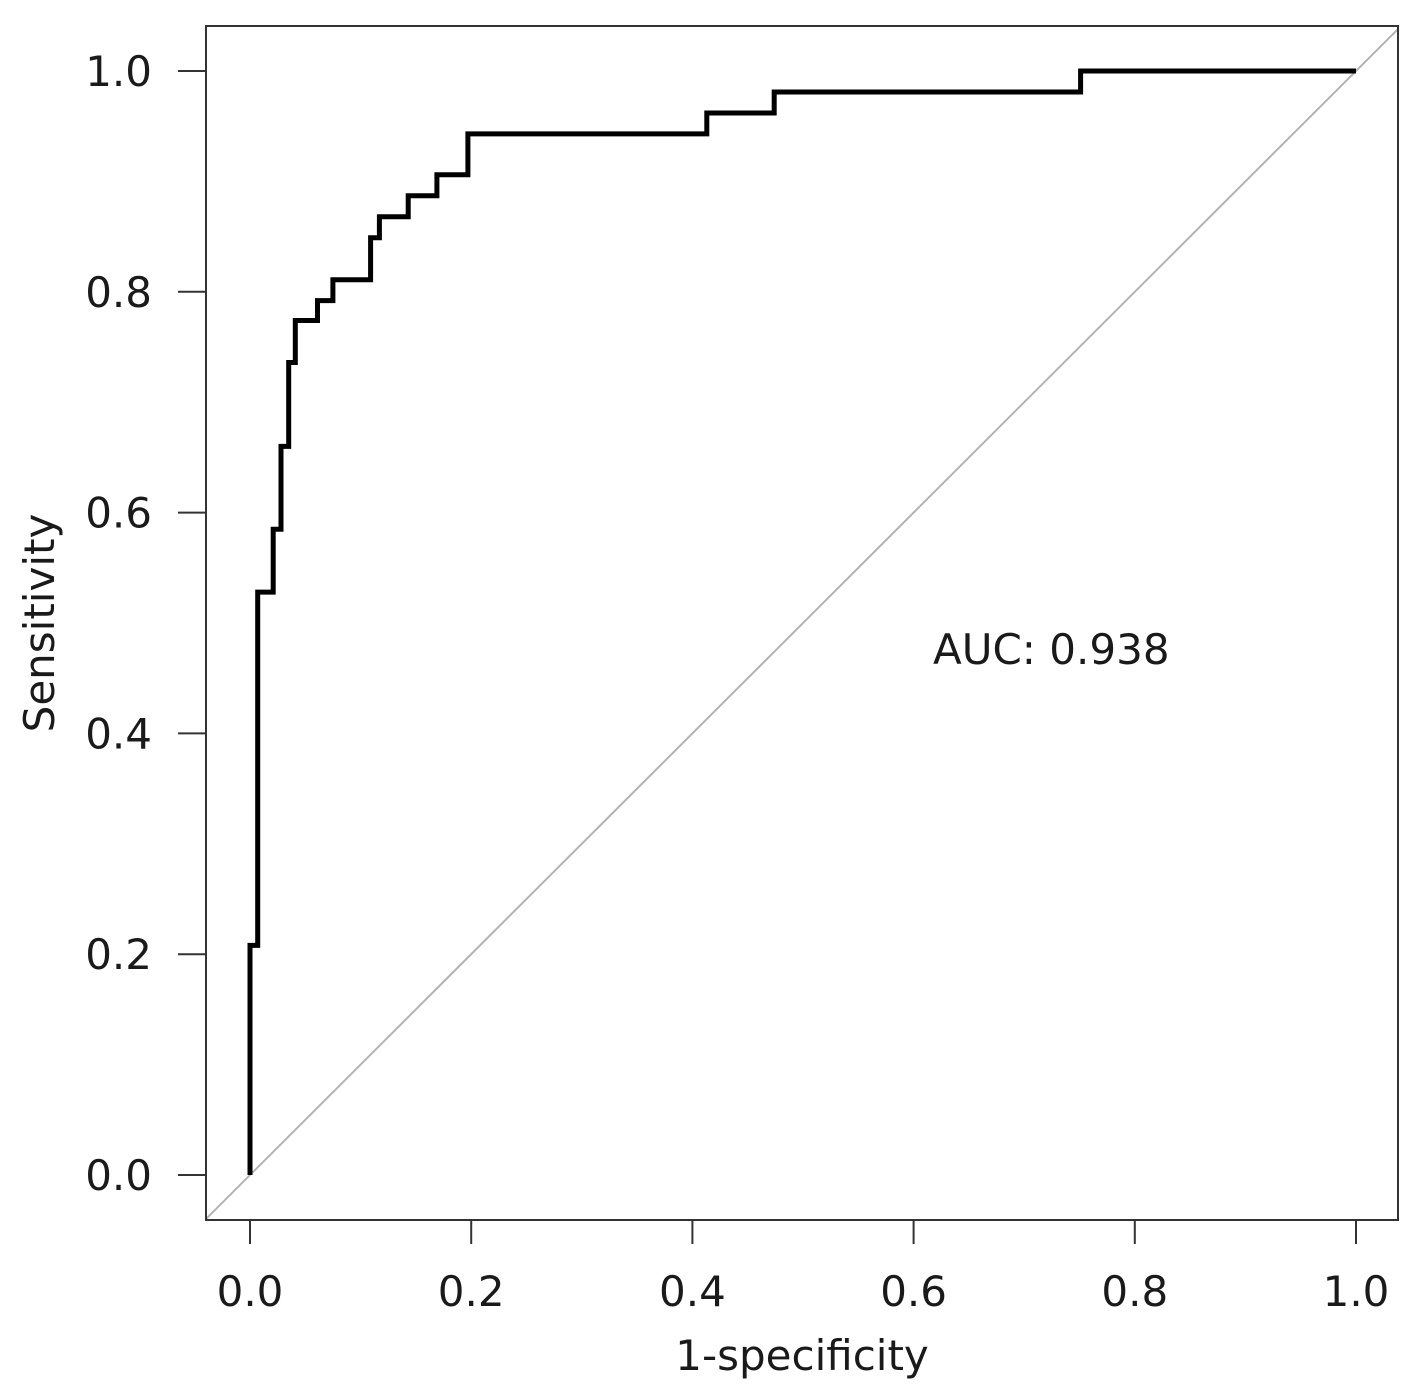 Image resolution: width=1417 pixels, height=1389 pixels. What do you see at coordinates (1356, 1291) in the screenshot?
I see `x-tick-label: 1.0` at bounding box center [1356, 1291].